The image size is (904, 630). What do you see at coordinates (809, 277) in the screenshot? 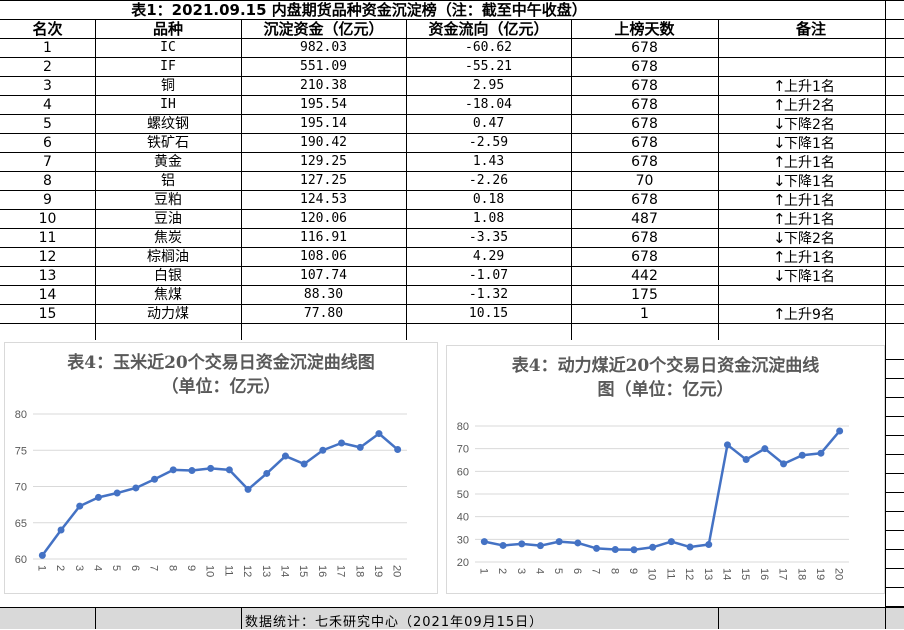
I see `note-text: 下降1名` at bounding box center [809, 277].